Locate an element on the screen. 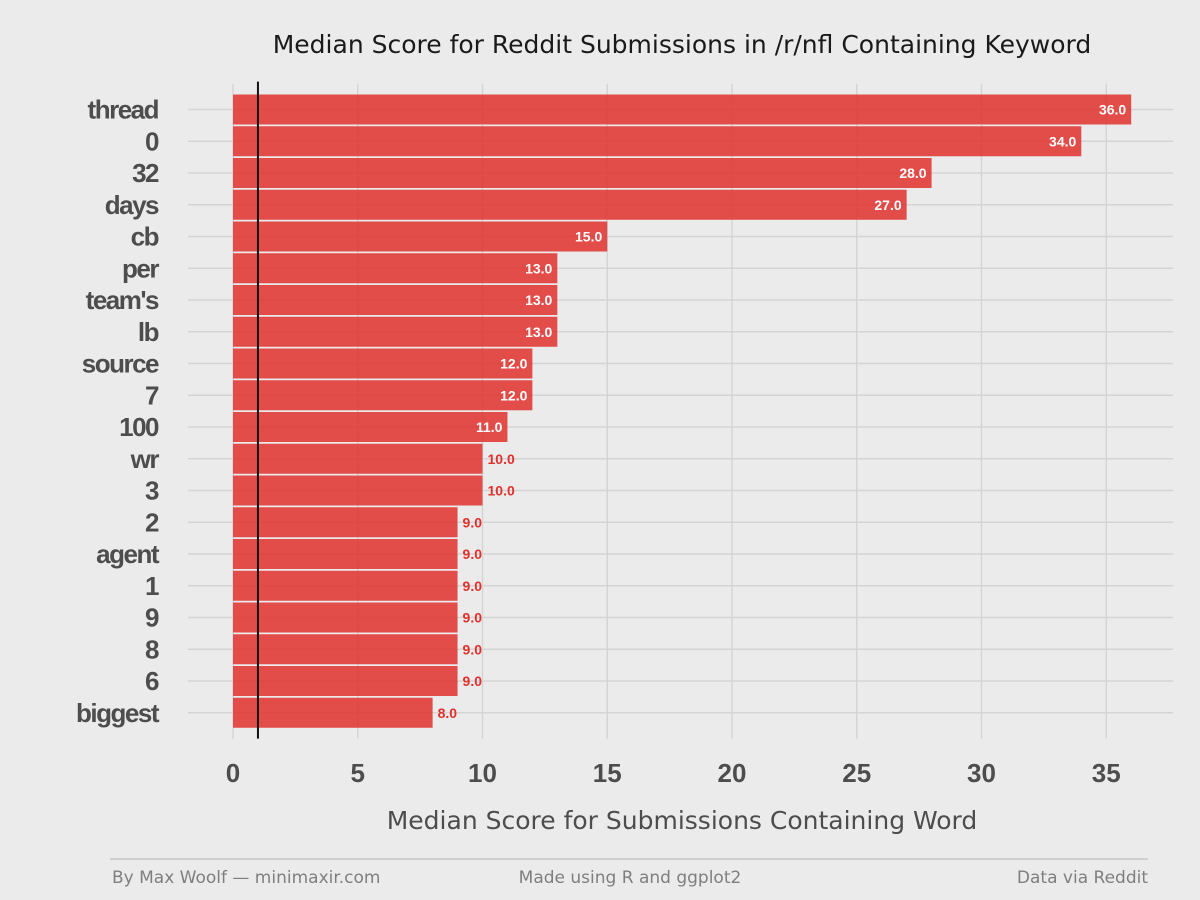 This screenshot has width=1200, height=900. y-tick-label: per is located at coordinates (140, 268).